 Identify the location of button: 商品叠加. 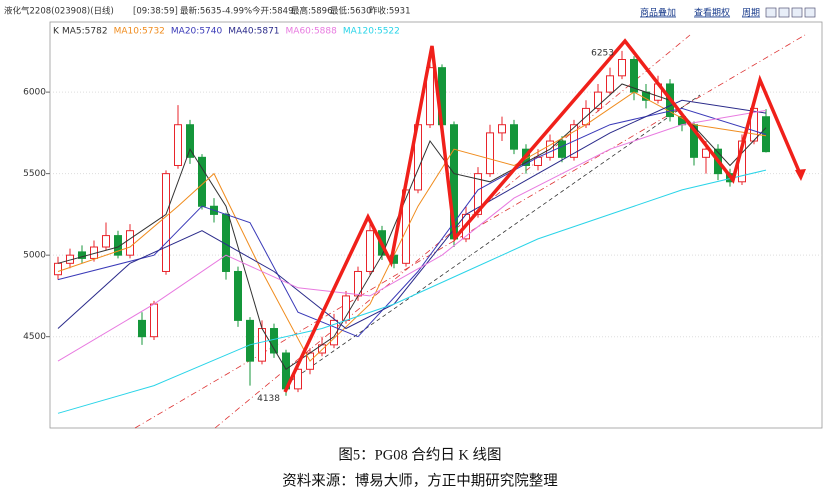
(658, 13).